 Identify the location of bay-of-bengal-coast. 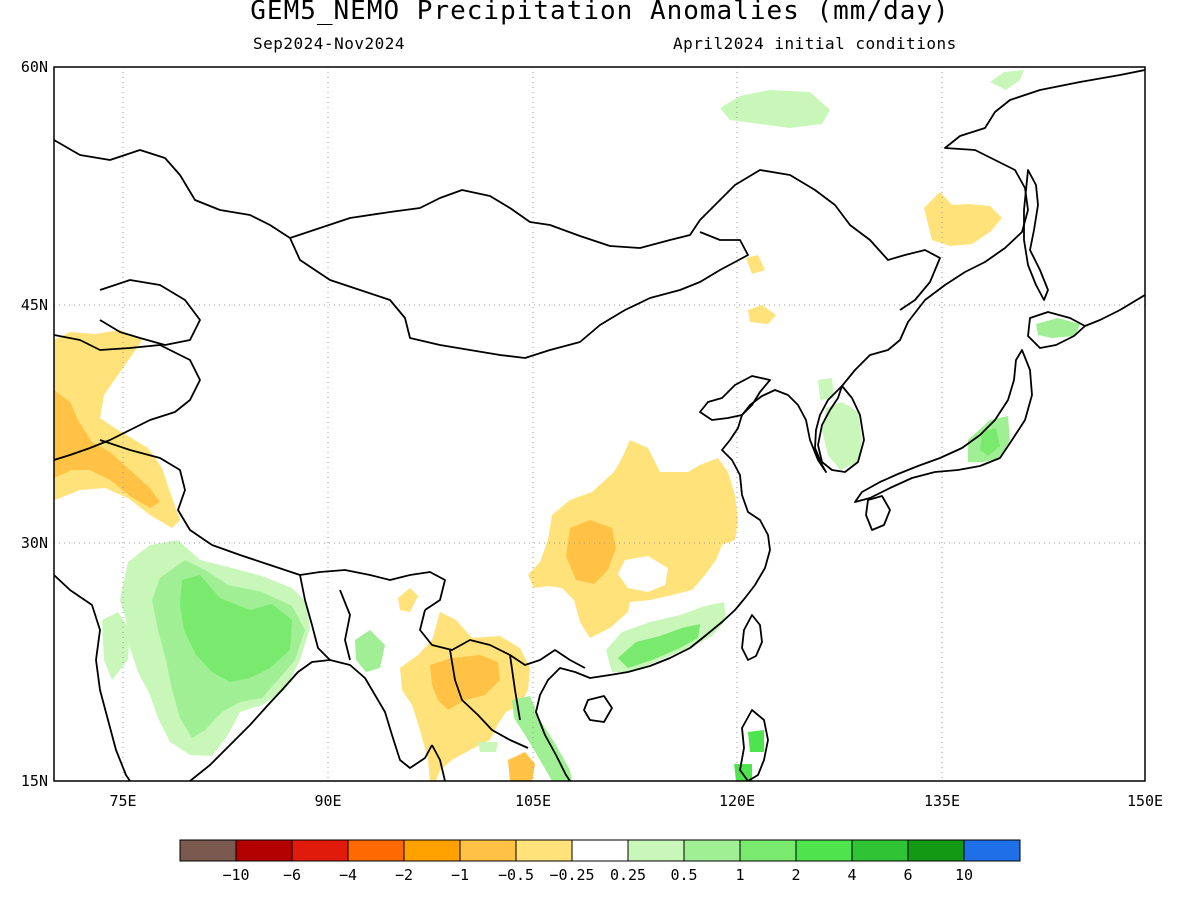
(311, 720).